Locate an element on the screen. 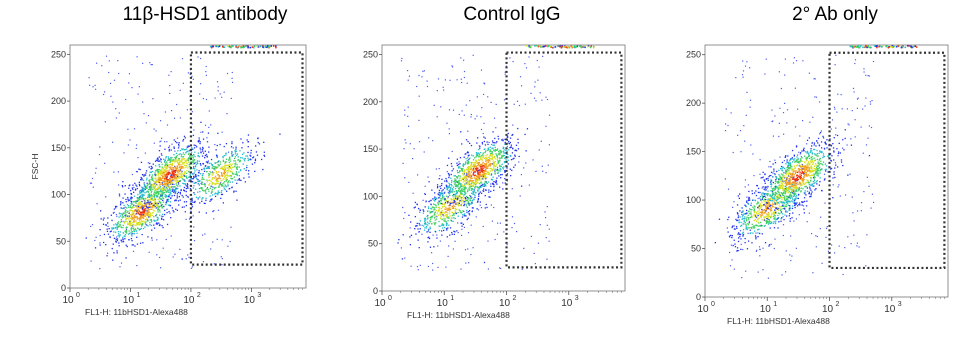  chart-title-2: Control IgG is located at coordinates (512, 14).